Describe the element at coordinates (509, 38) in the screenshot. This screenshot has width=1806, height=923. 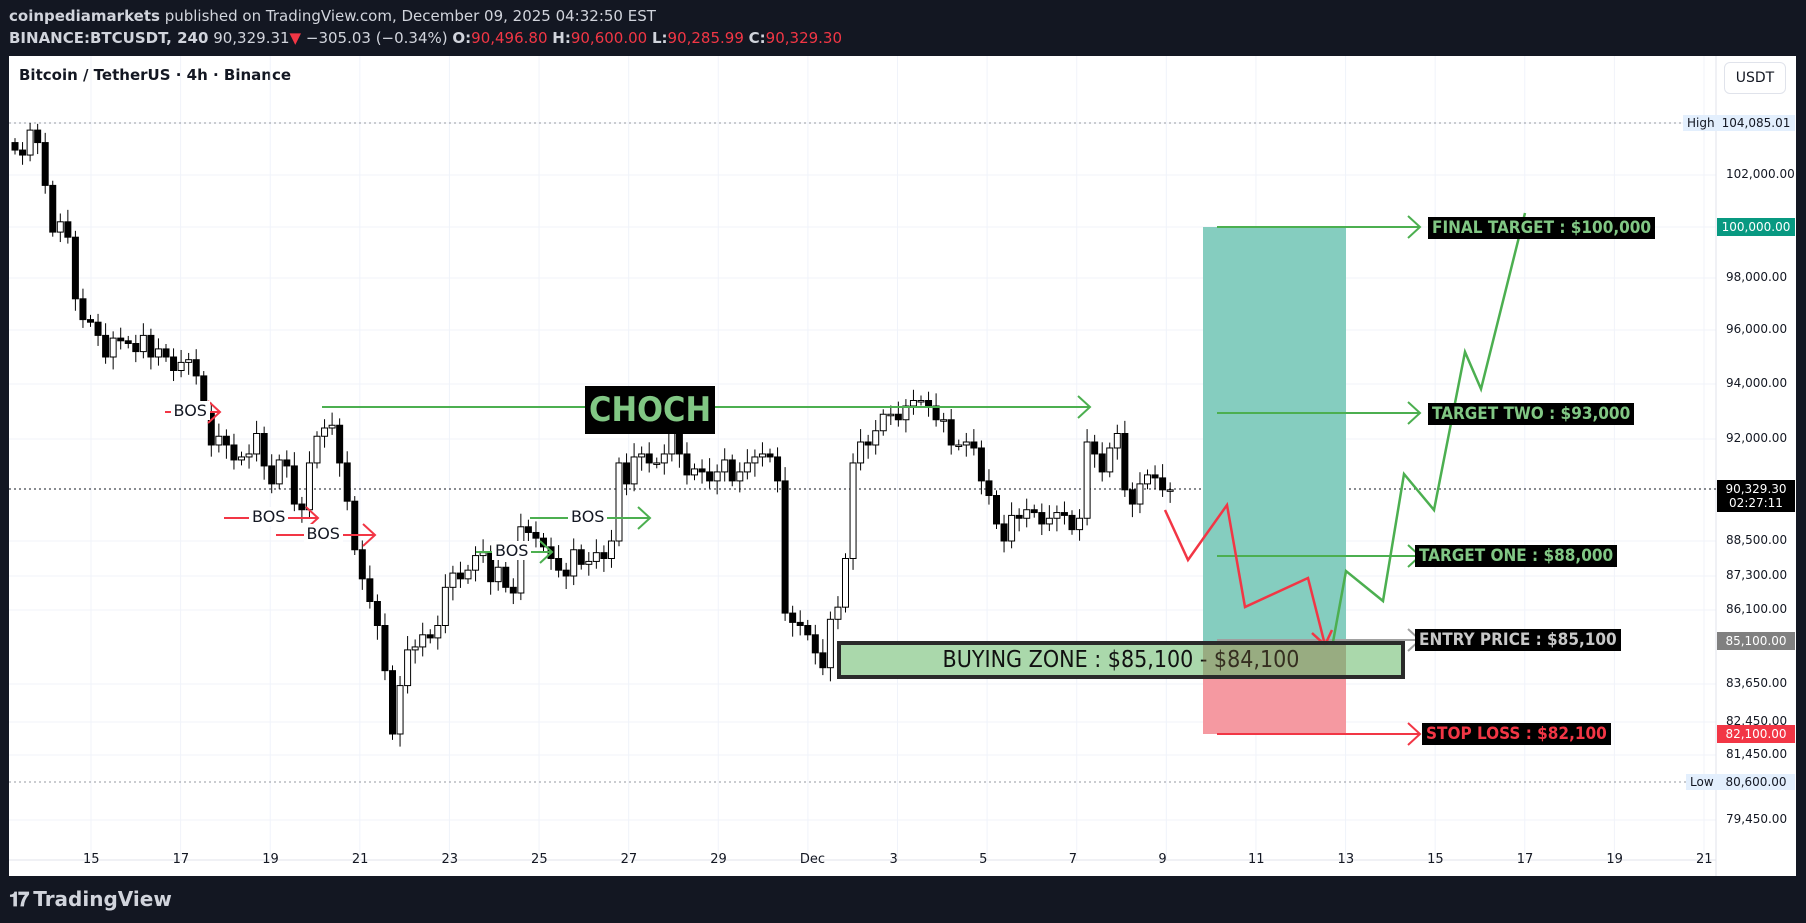
I see `open-value: 90,496.80` at that location.